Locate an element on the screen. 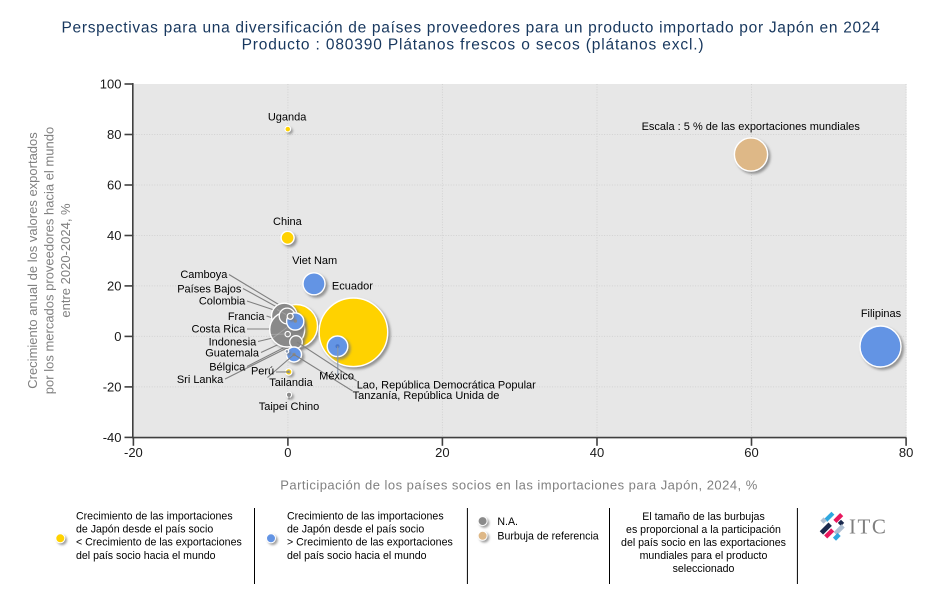  svg-text: entre 2020-2024, % is located at coordinates (65, 260).